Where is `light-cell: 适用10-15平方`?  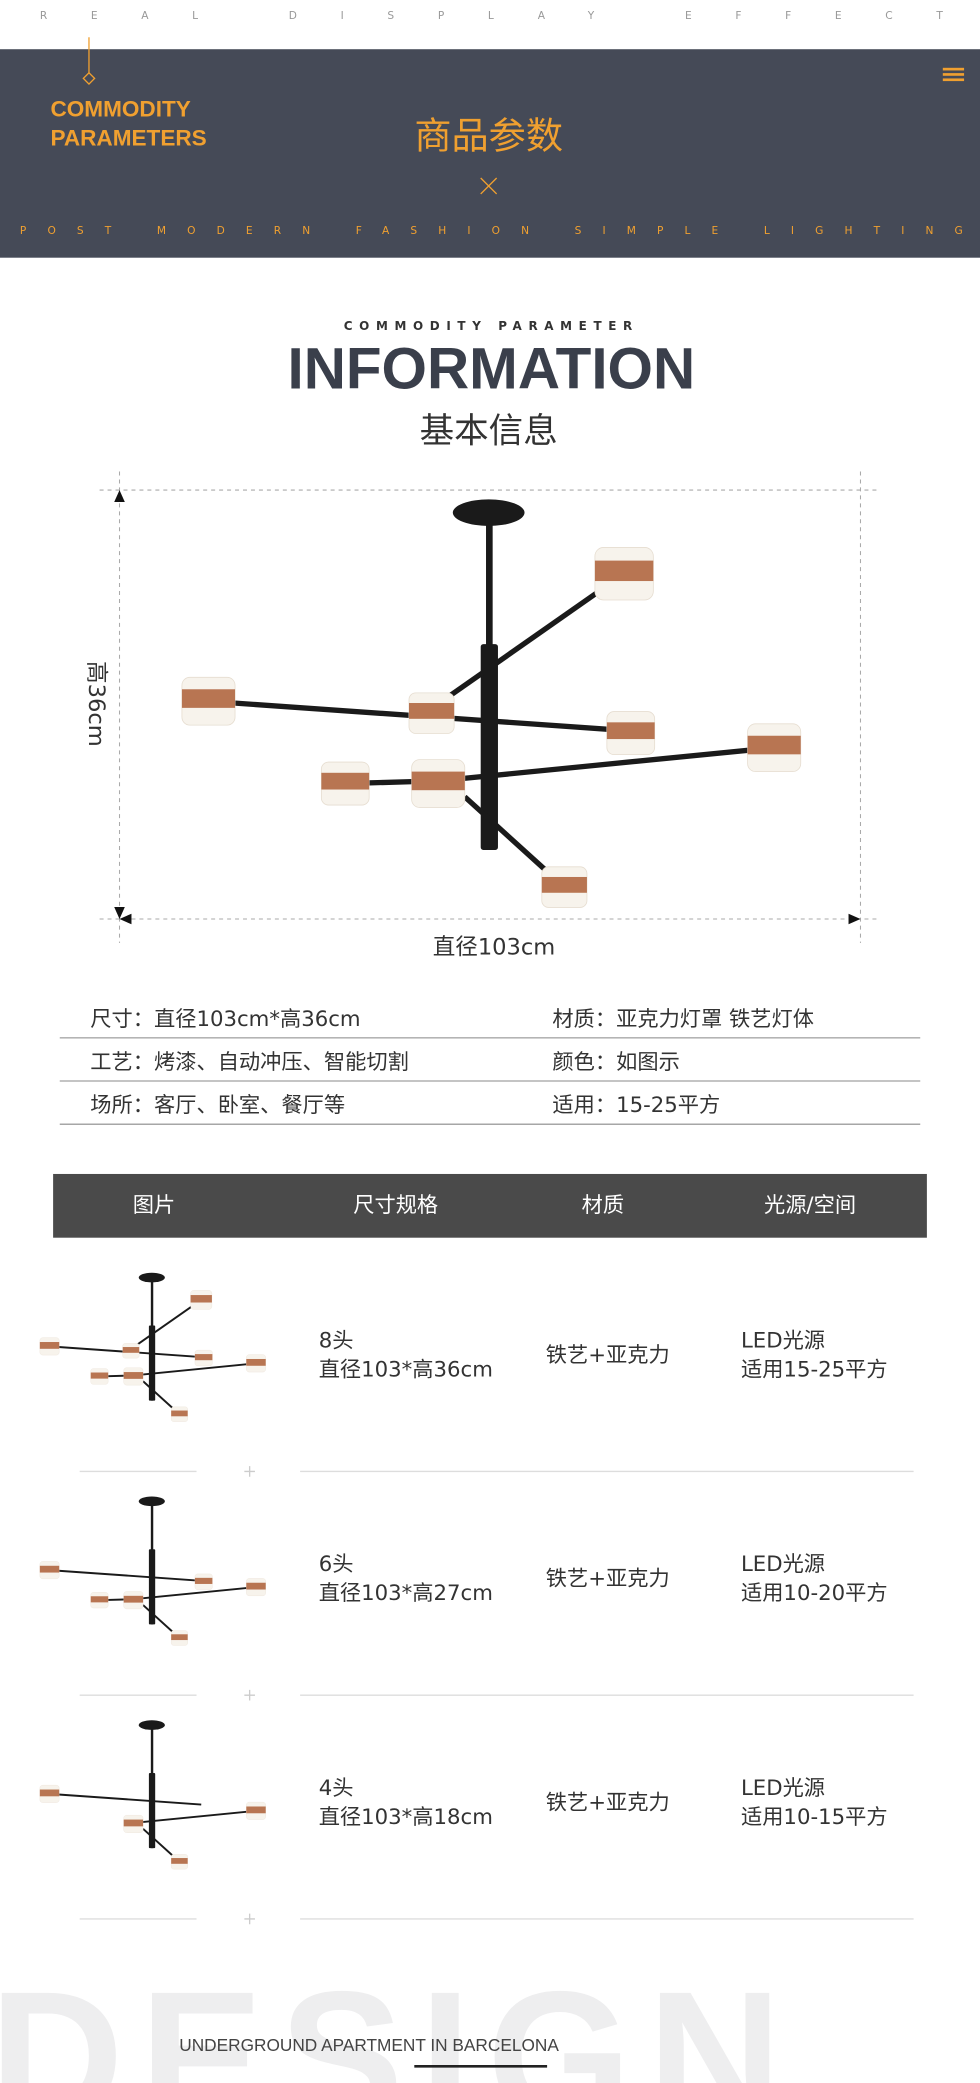 light-cell: 适用10-15平方 is located at coordinates (814, 1817).